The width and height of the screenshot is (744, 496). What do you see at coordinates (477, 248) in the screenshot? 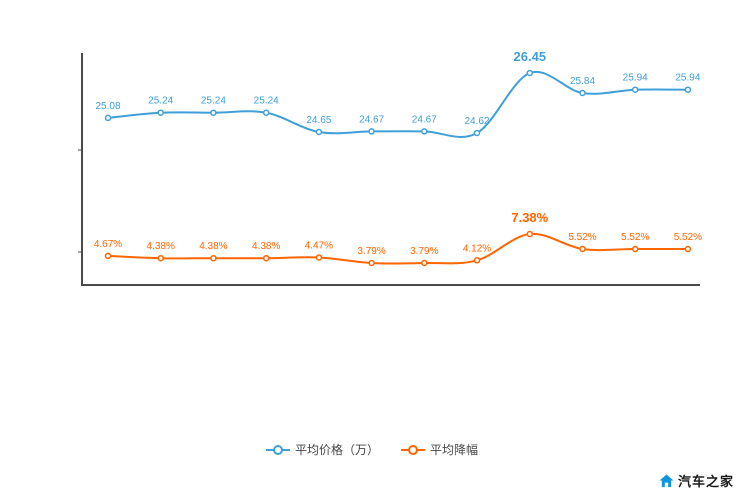
I see `data-point-label: 4.12%` at bounding box center [477, 248].